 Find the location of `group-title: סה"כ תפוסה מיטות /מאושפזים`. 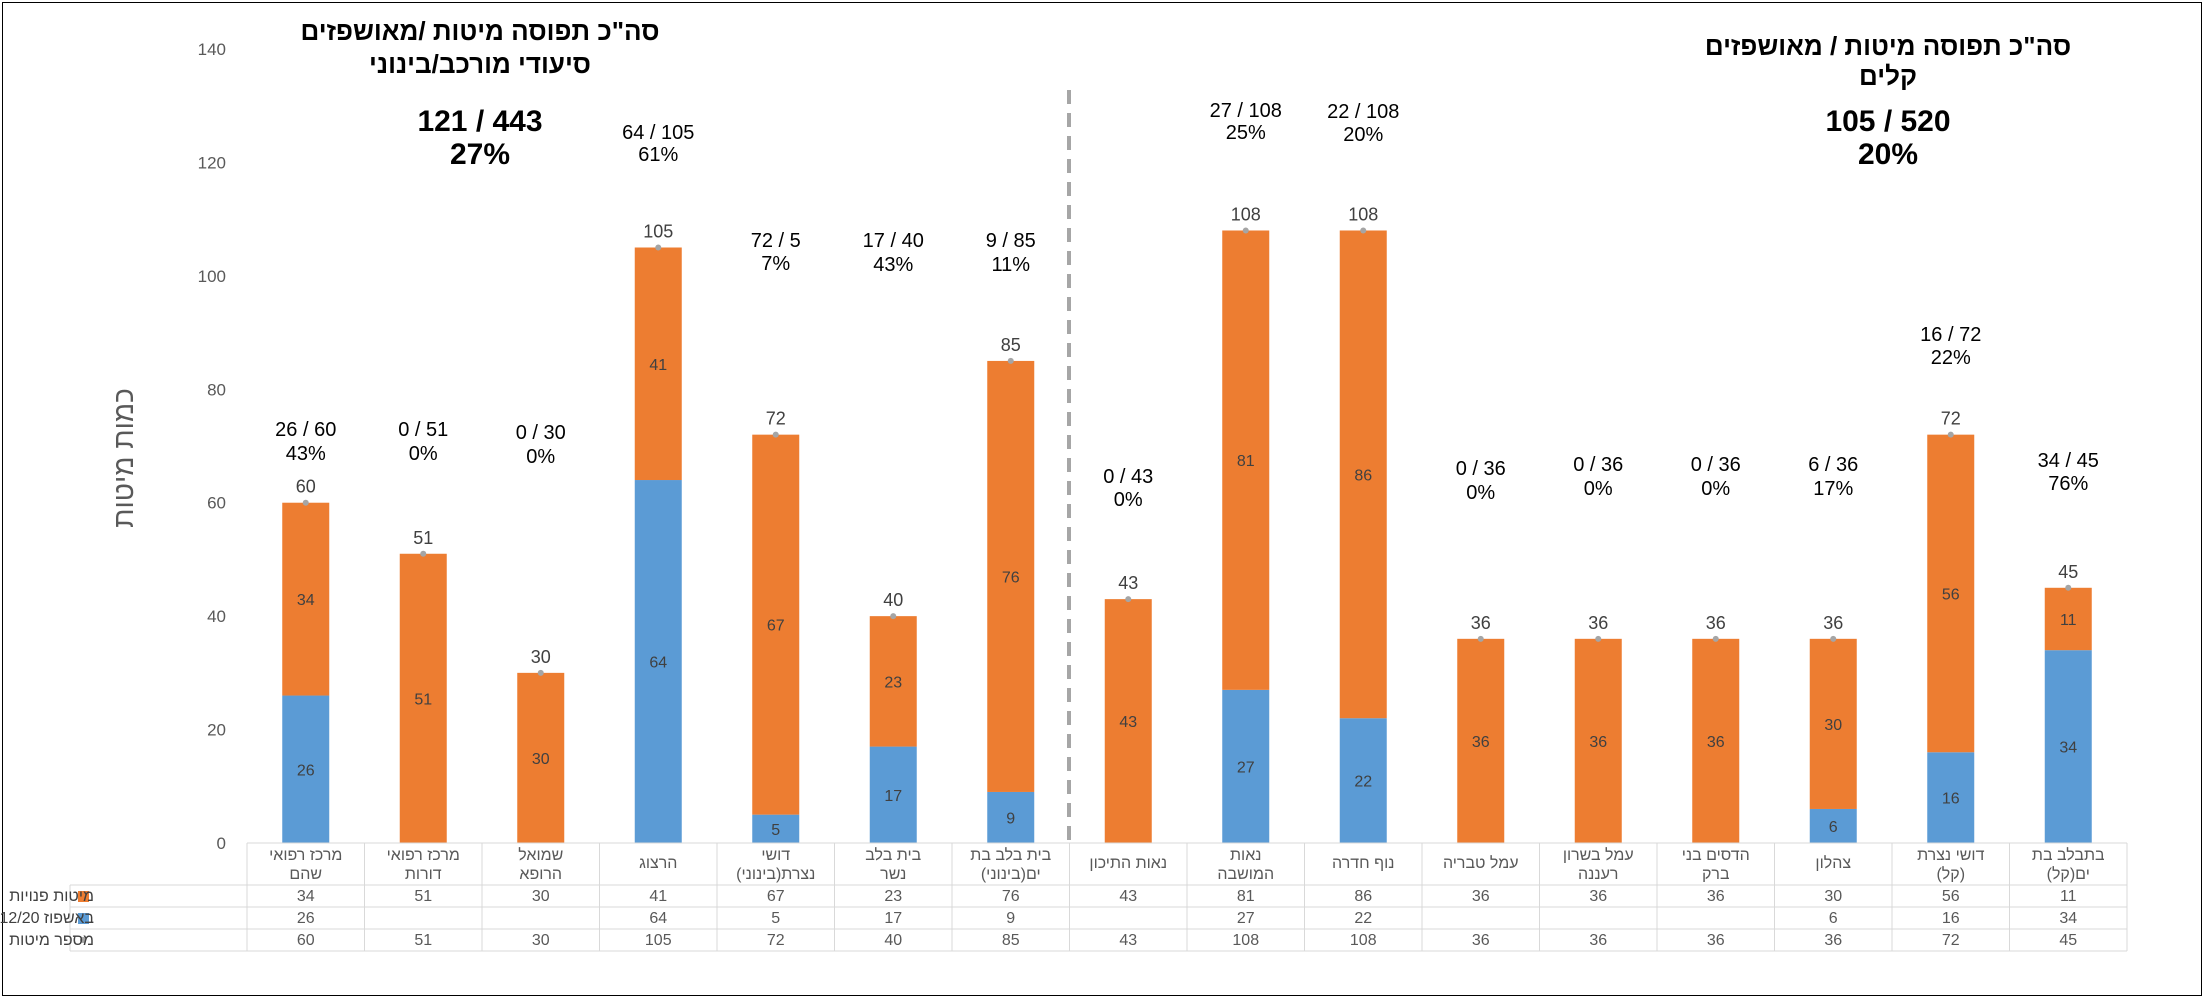

group-title: סה"כ תפוסה מיטות /מאושפזים is located at coordinates (479, 31).